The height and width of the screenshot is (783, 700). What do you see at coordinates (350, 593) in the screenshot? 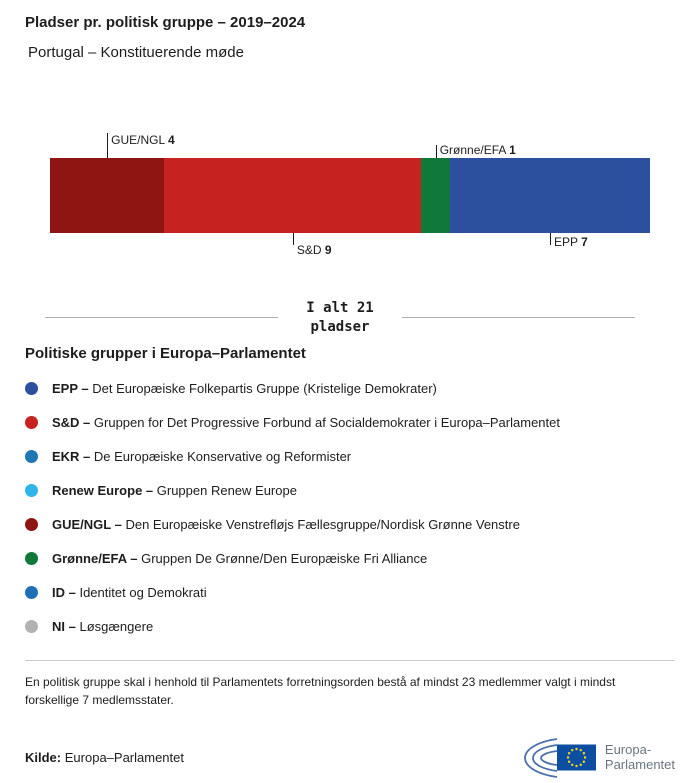
I see `legend-item-id: ID – Identitet og Demokrati` at bounding box center [350, 593].